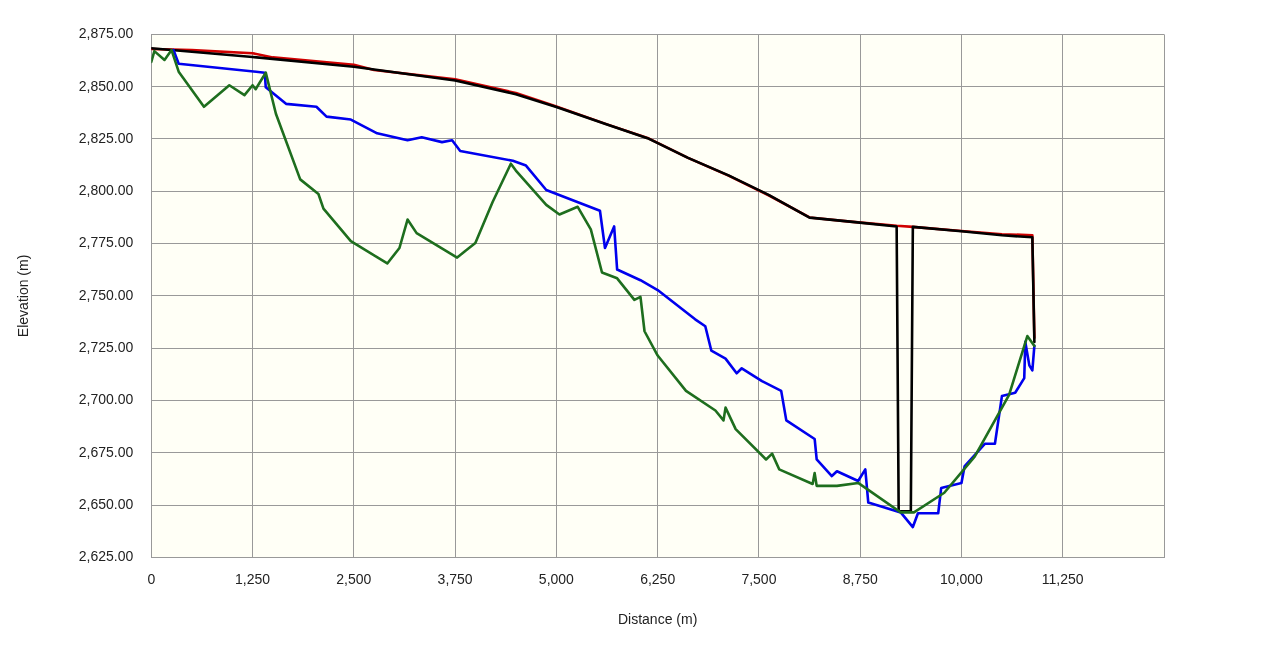 This screenshot has height=645, width=1262. Describe the element at coordinates (354, 578) in the screenshot. I see `x-tick-label: 2,500` at that location.